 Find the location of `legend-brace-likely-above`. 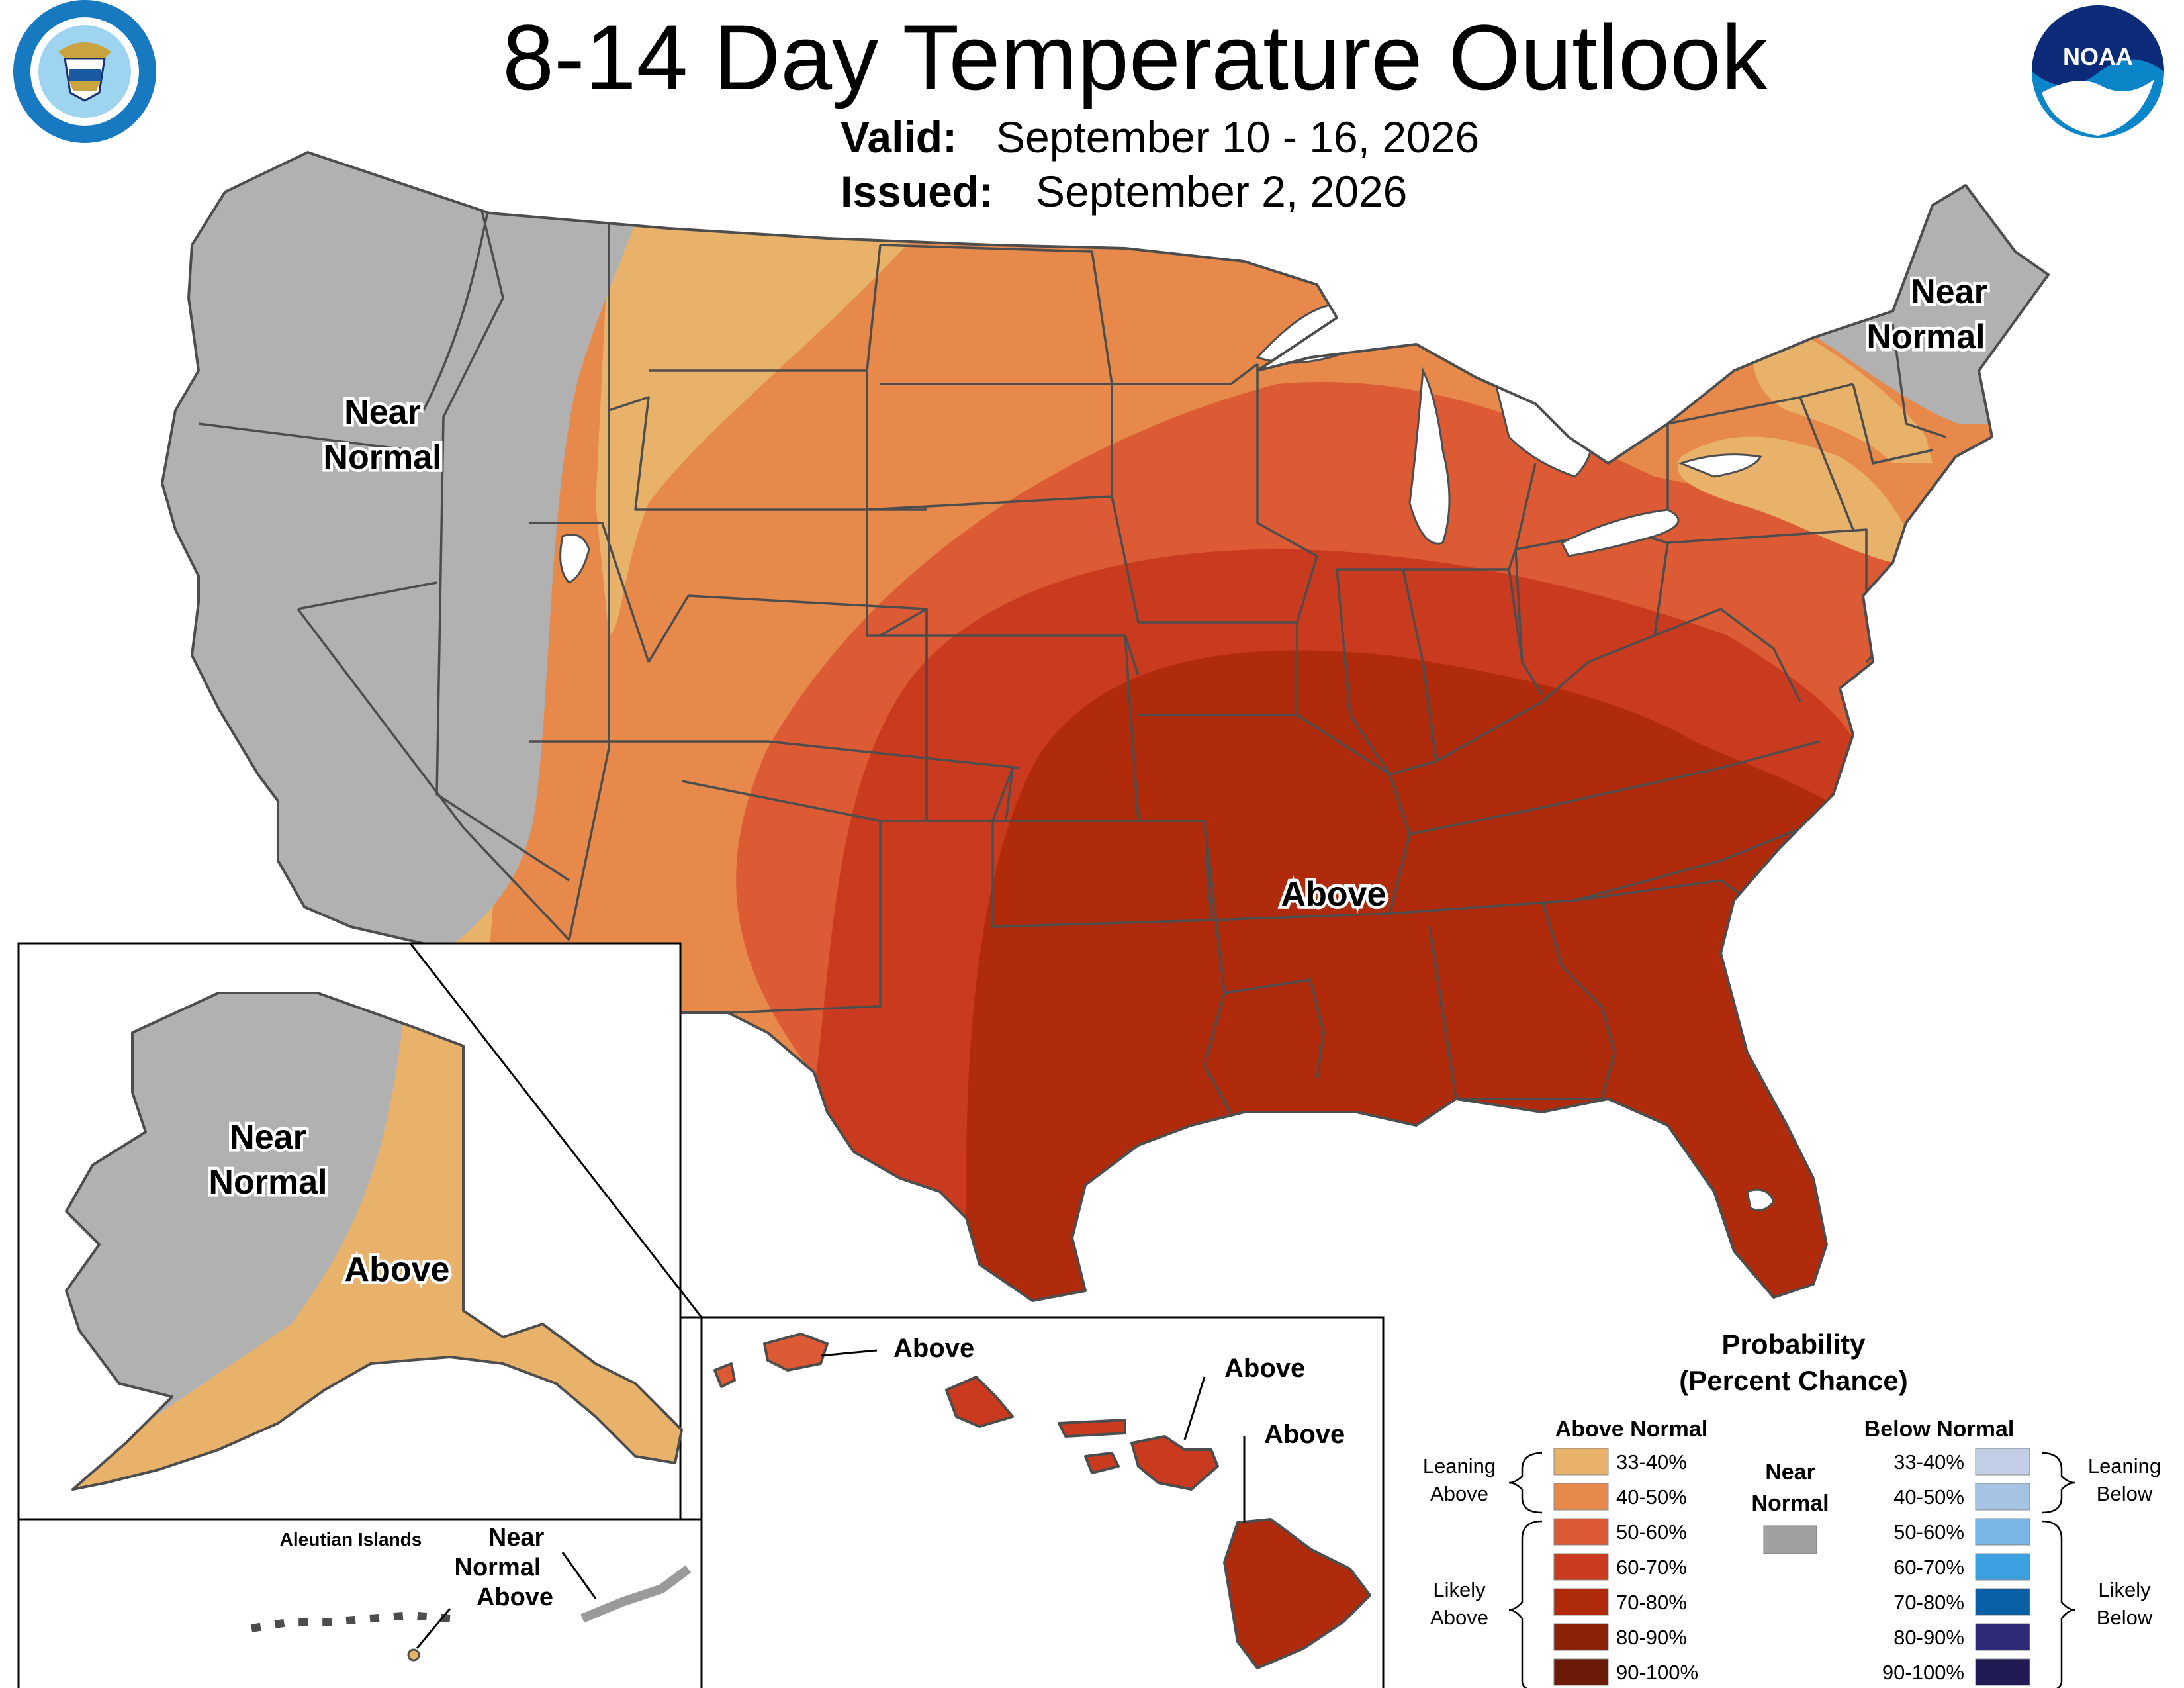

legend-brace-likely-above is located at coordinates (1525, 1604).